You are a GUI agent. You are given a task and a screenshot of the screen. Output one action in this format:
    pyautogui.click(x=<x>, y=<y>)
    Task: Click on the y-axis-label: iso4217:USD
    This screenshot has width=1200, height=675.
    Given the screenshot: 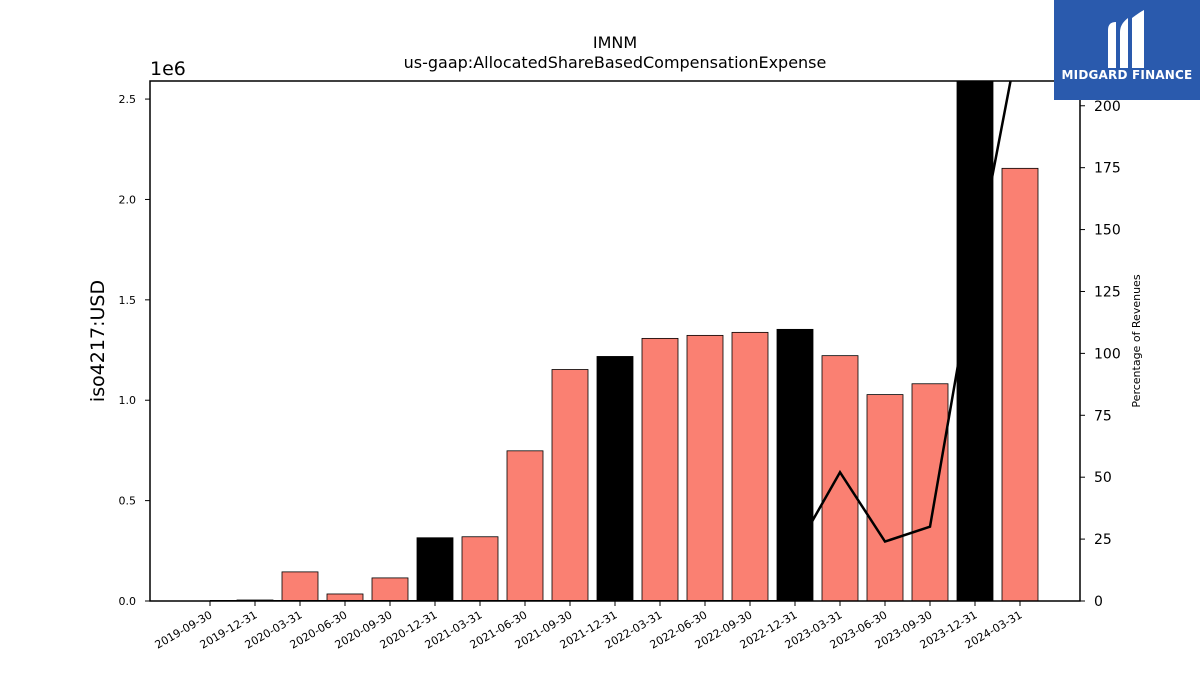 What is the action you would take?
    pyautogui.click(x=98, y=341)
    